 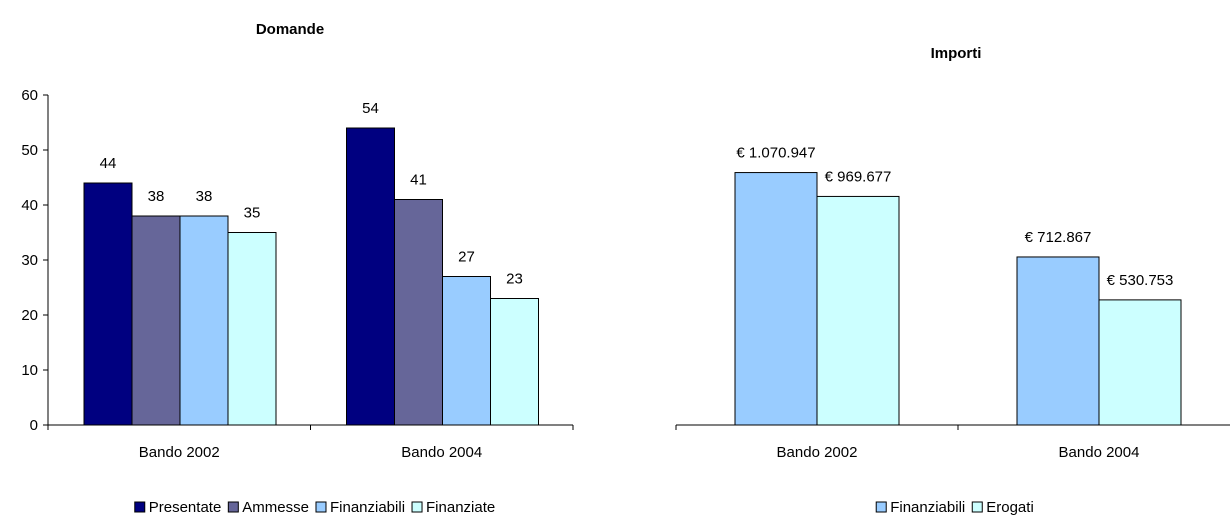 What do you see at coordinates (367, 507) in the screenshot?
I see `legend-label-3: Finanziabili` at bounding box center [367, 507].